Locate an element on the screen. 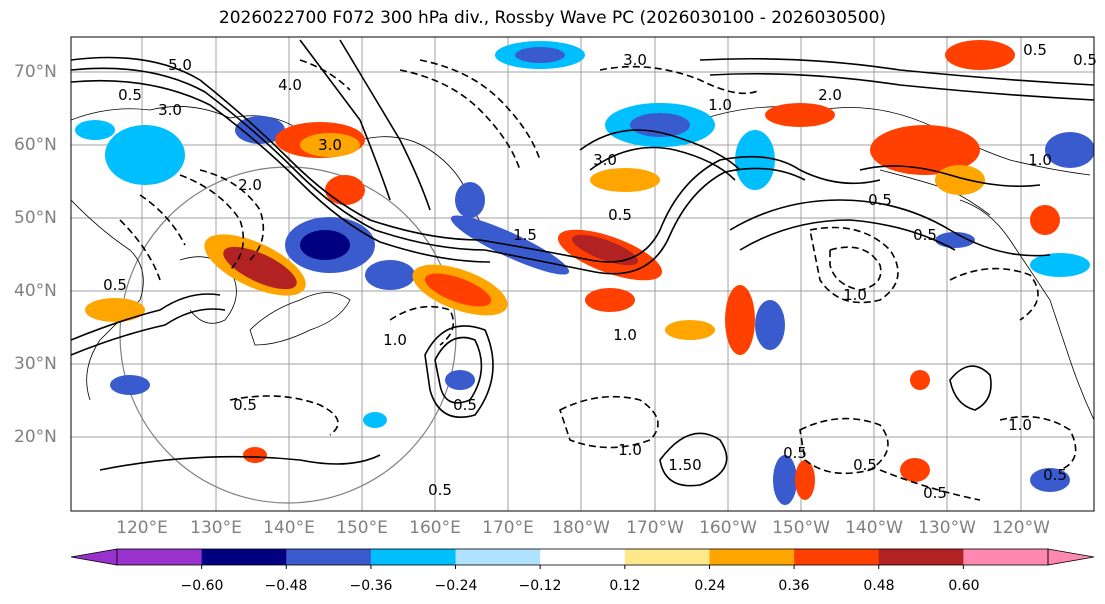  lon-label-160w: 160°W is located at coordinates (728, 528).